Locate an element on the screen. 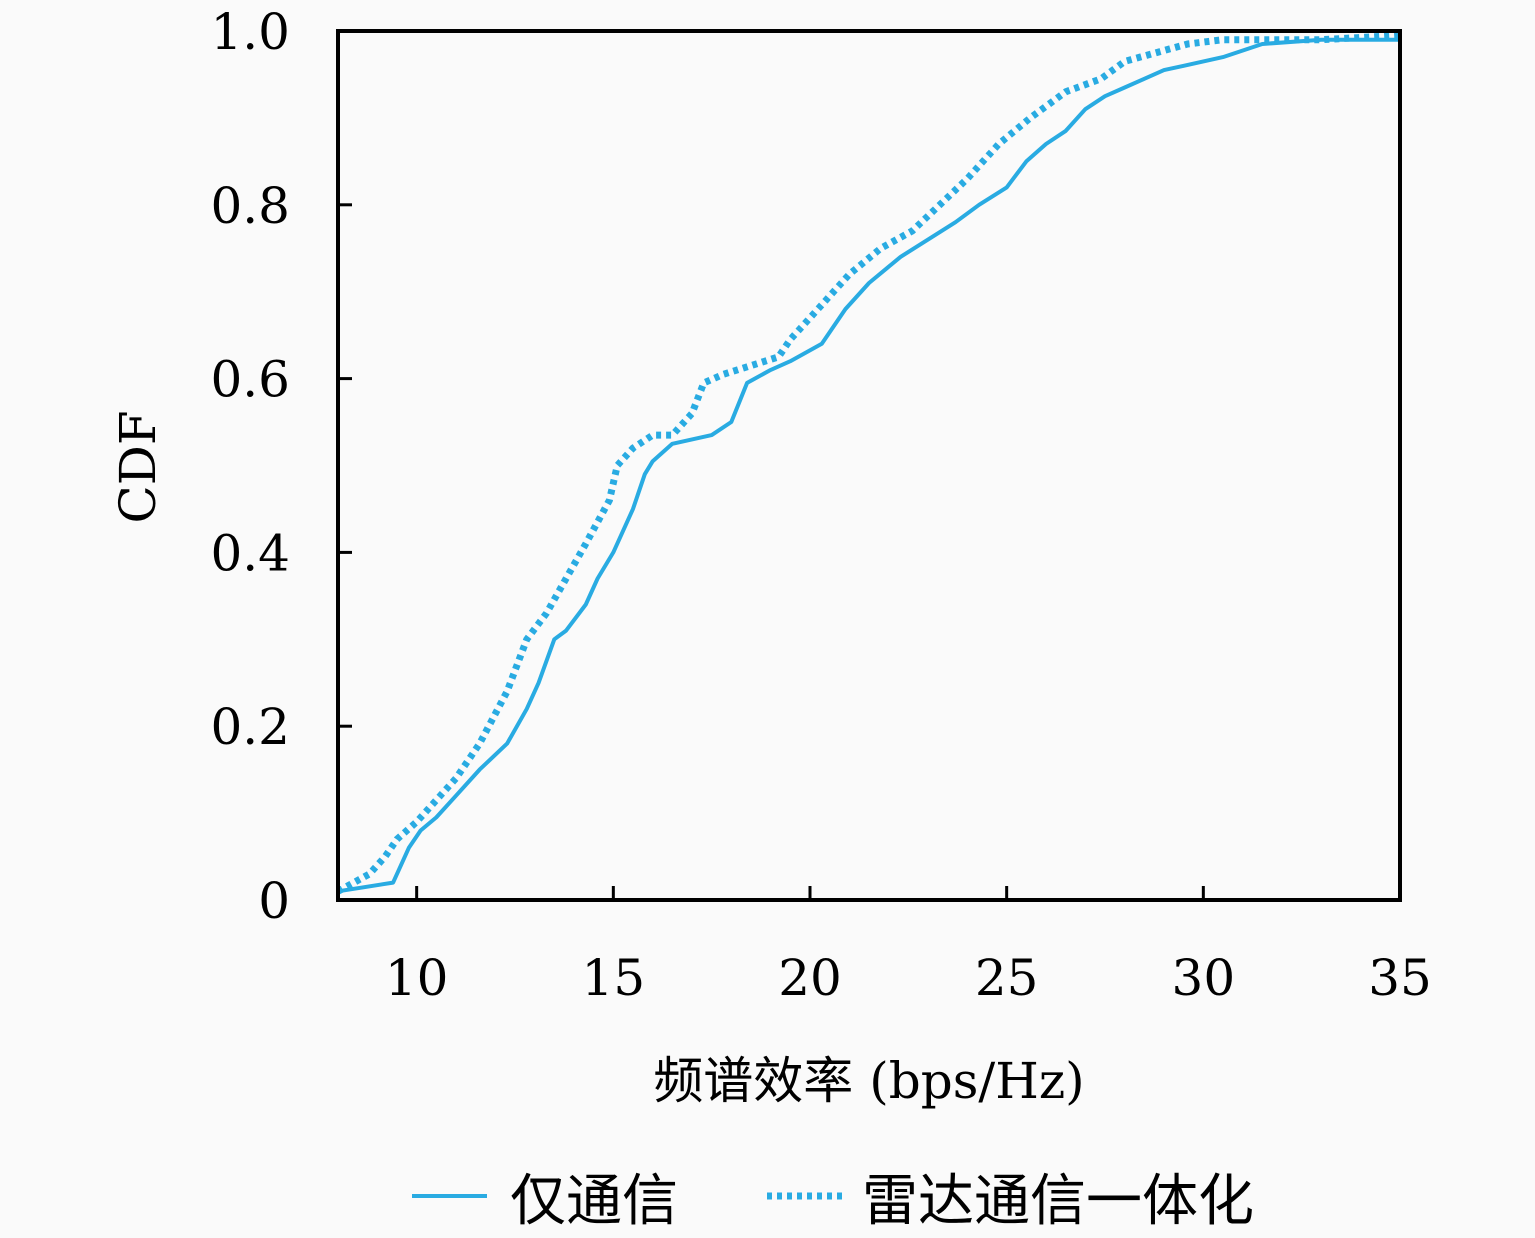 The image size is (1535, 1238). y-tick-label: 1.0 is located at coordinates (250, 32).